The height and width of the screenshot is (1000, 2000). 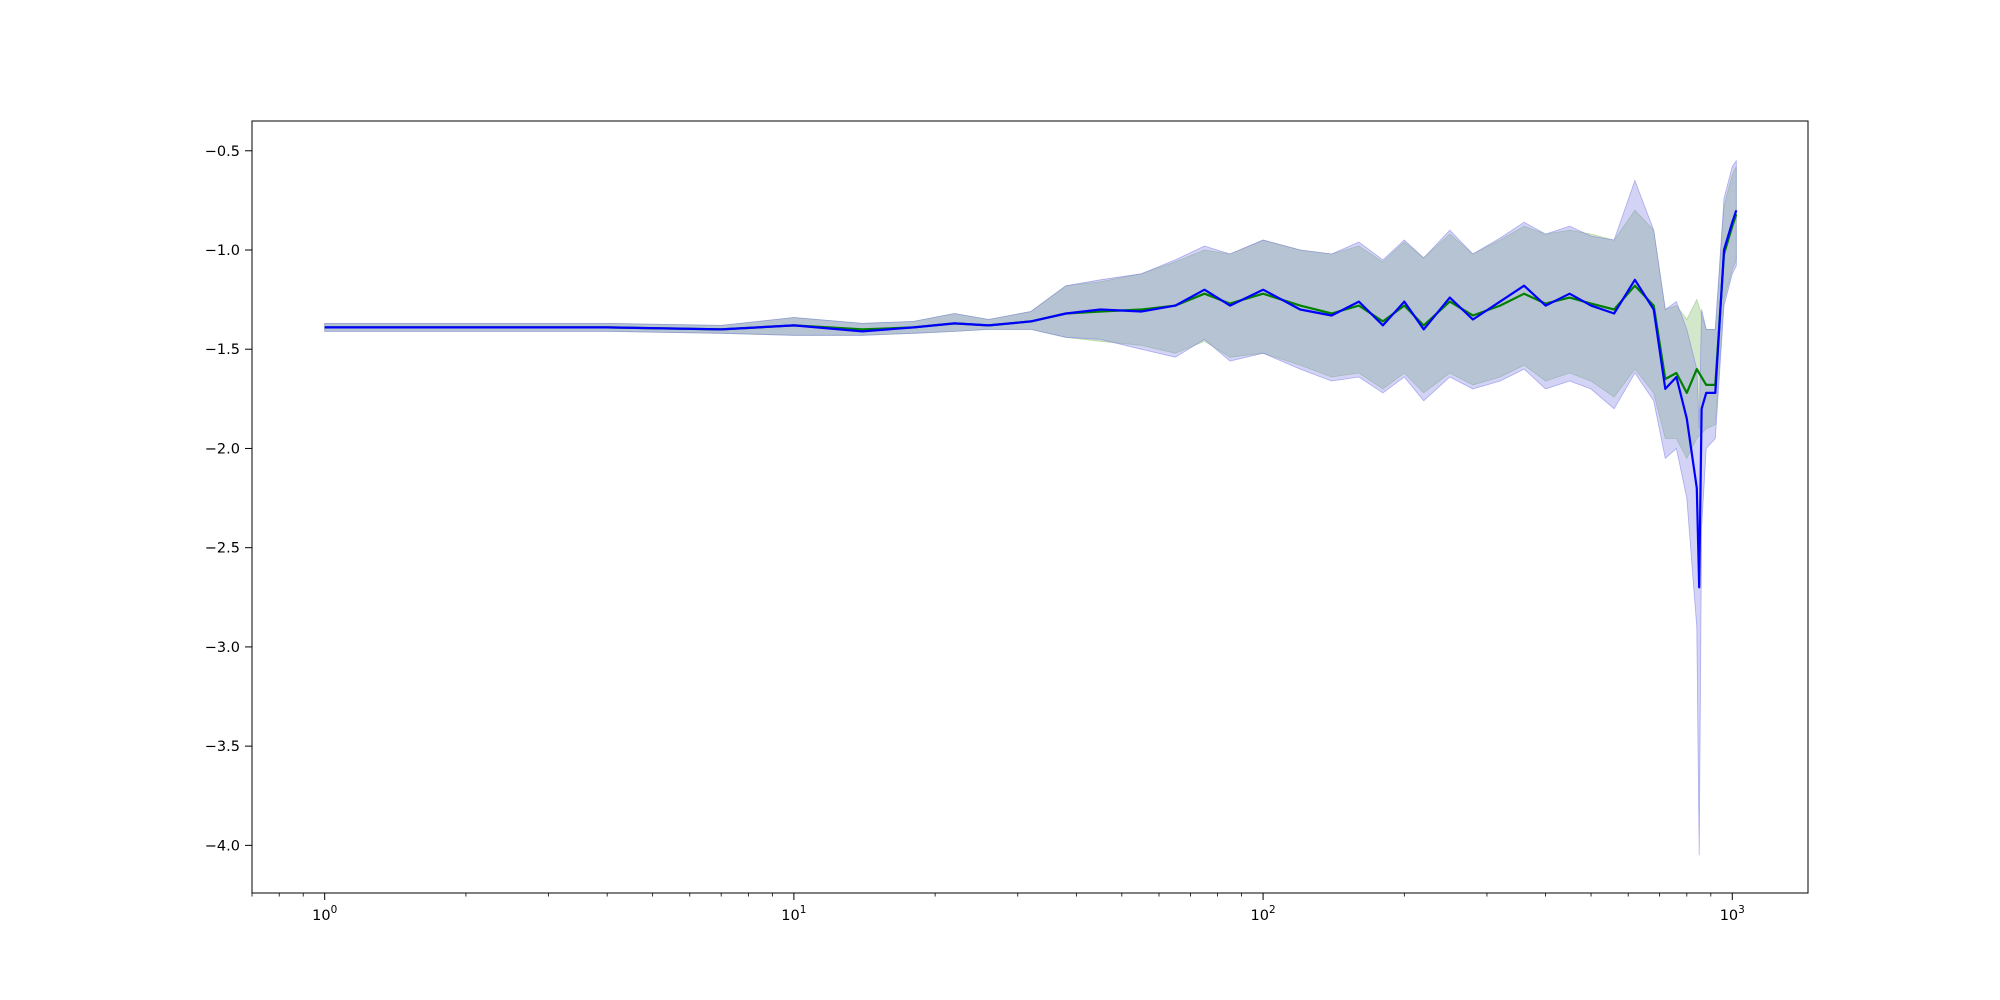 I want to click on x-axis: 10⁰ 10¹ 10² 10³, so click(x=998, y=908).